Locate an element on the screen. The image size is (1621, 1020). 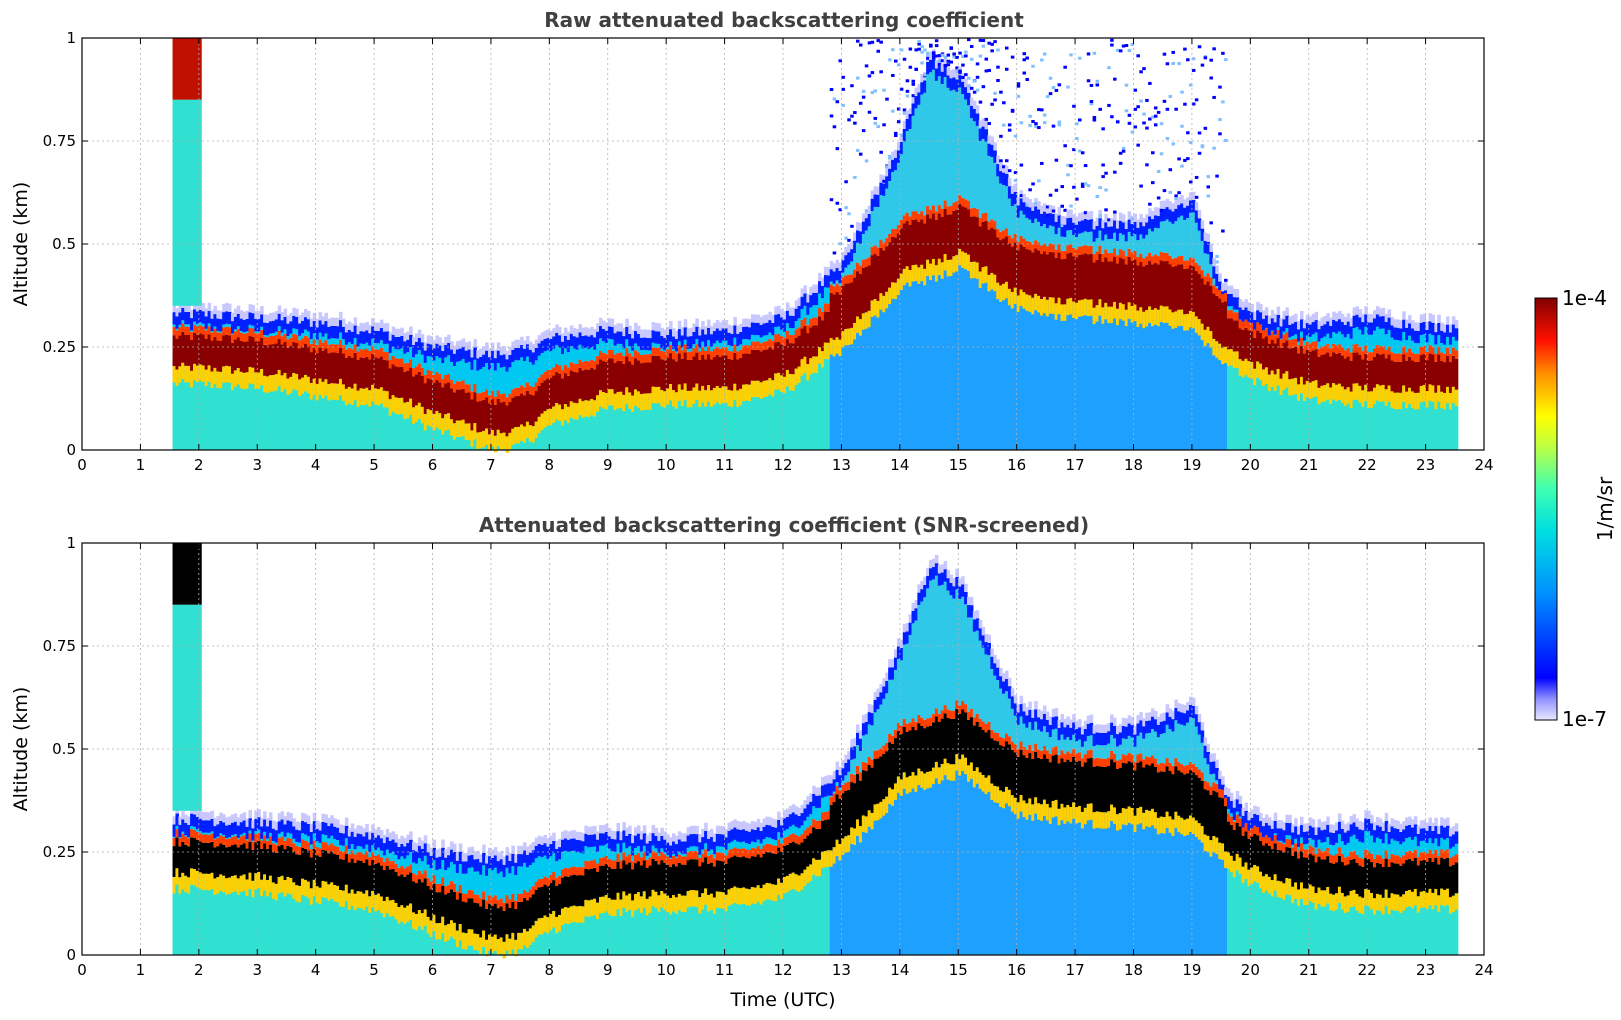
colorbar-max-label: 1e-4 is located at coordinates (1584, 298).